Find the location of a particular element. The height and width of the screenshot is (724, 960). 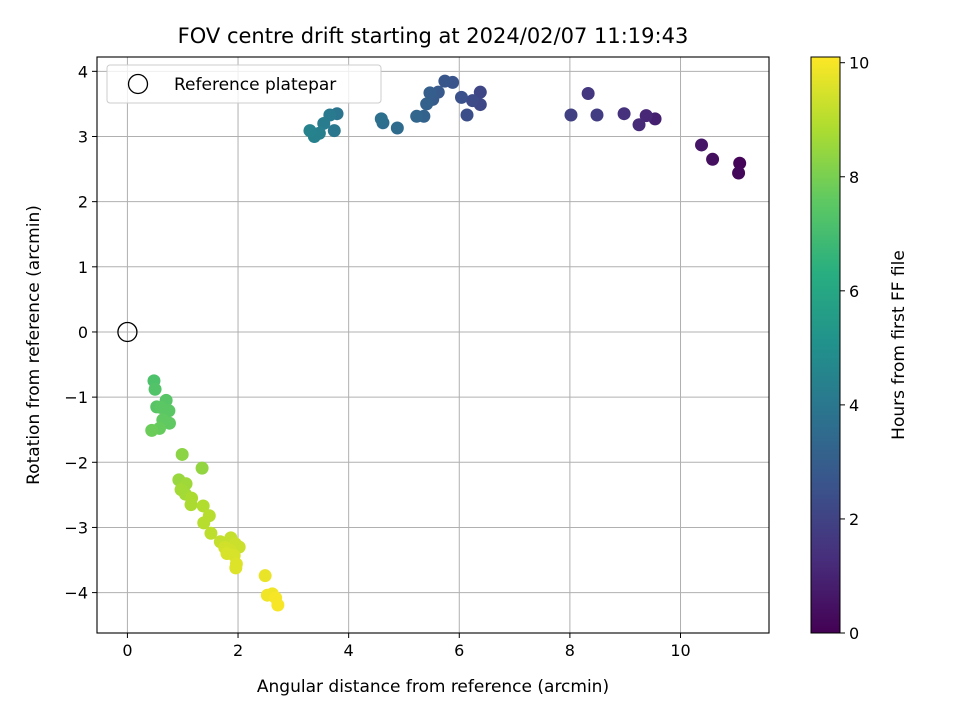

legend-marker-icon is located at coordinates (138, 84).